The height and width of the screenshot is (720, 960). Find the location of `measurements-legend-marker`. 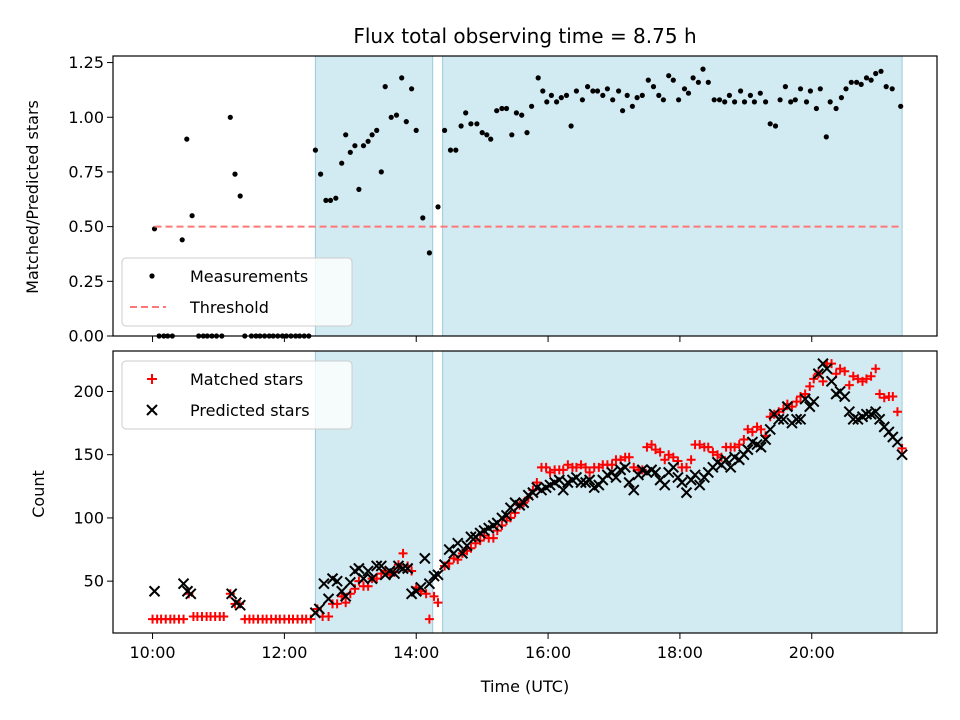

measurements-legend-marker is located at coordinates (152, 276).